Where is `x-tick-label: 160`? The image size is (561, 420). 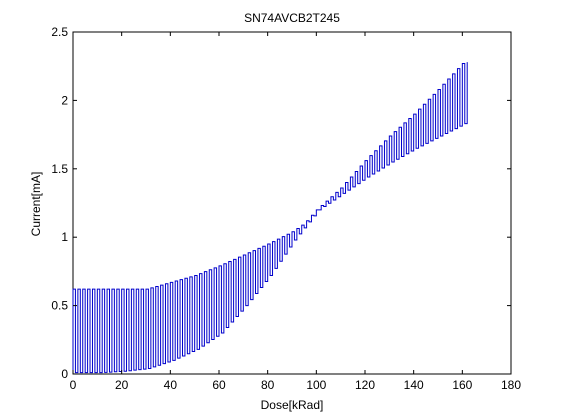
x-tick-label: 160 is located at coordinates (462, 385).